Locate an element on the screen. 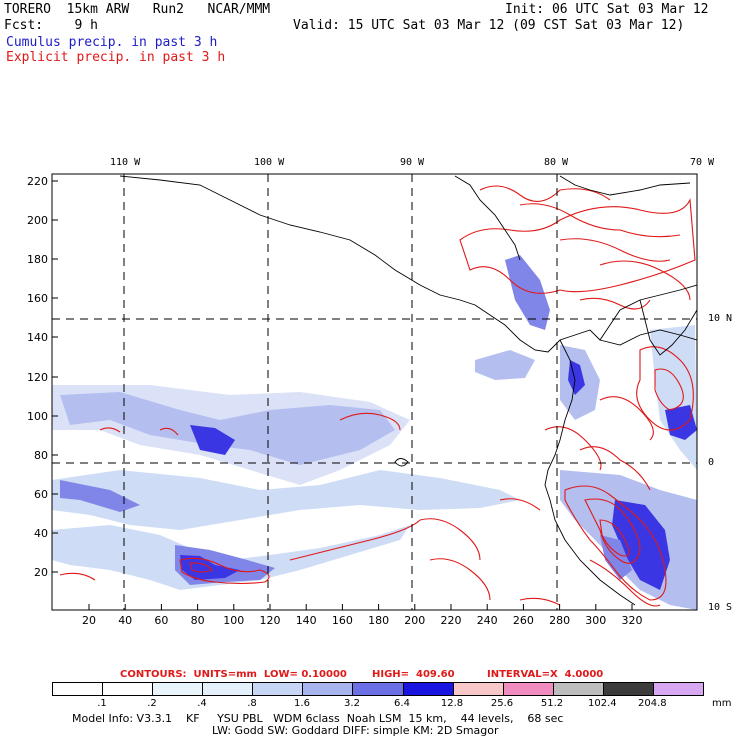 This screenshot has height=740, width=740. bottom-tick-label: 220 is located at coordinates (451, 620).